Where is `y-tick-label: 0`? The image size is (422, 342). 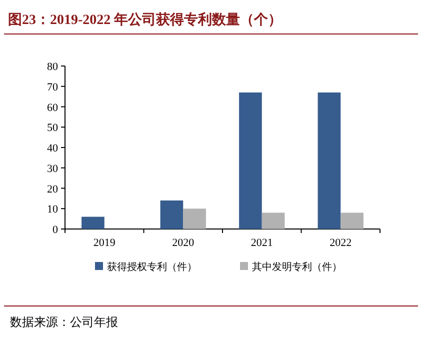
y-tick-label: 0 is located at coordinates (55, 230).